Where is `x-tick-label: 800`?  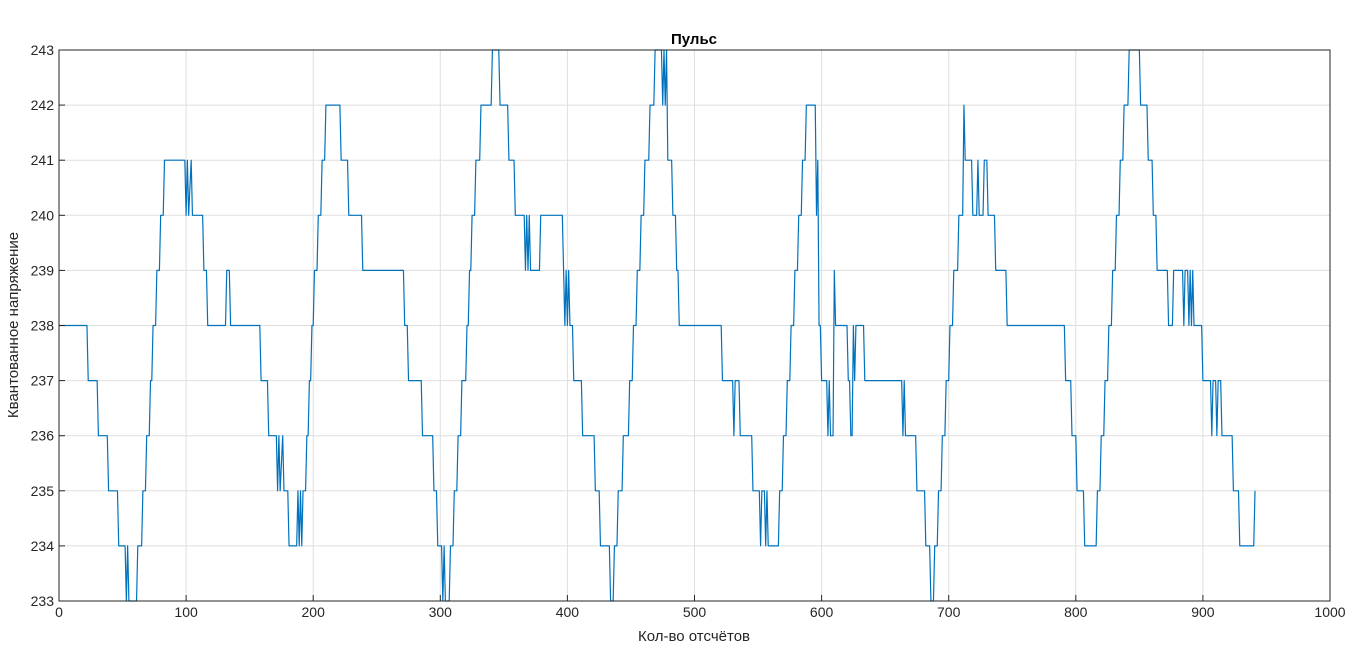
x-tick-label: 800 is located at coordinates (1076, 612).